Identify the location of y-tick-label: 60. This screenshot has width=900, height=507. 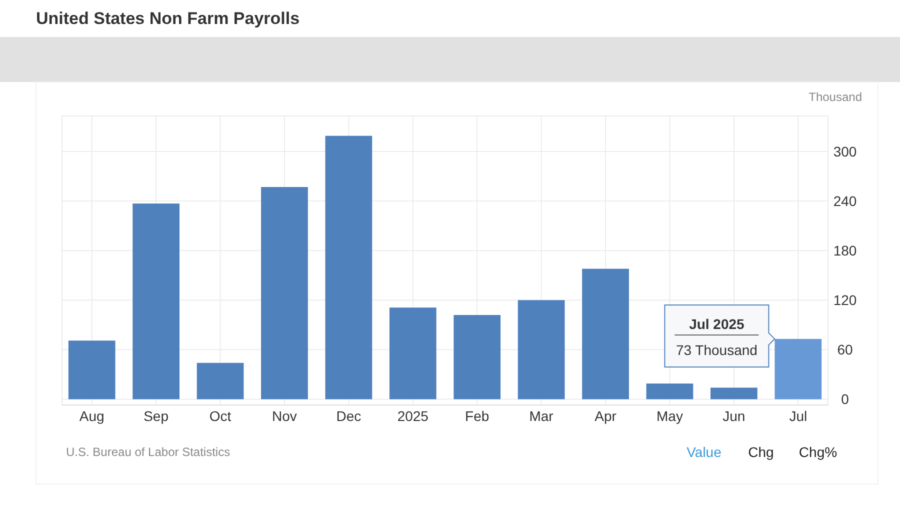
(845, 350).